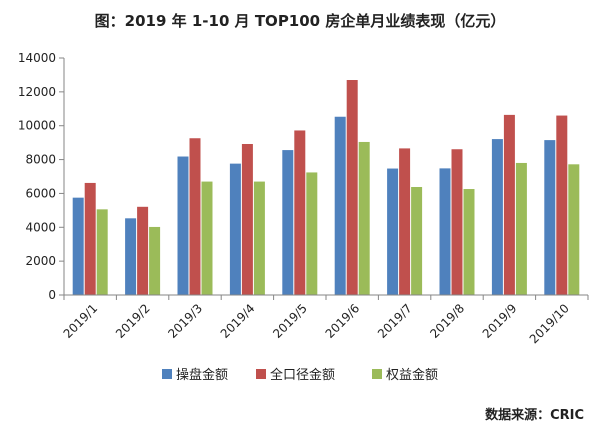  I want to click on x-tick-label: 2019/6, so click(343, 321).